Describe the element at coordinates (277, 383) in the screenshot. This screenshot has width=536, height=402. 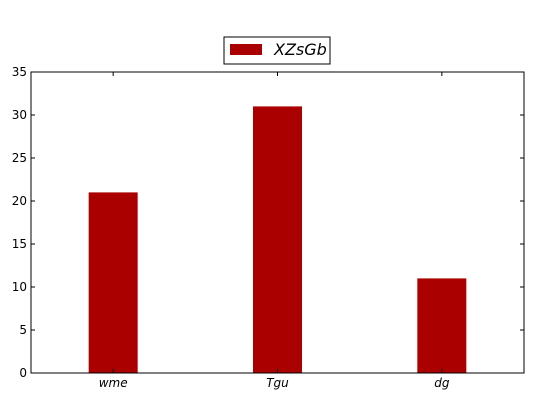
I see `x-tick-label: Tgu` at that location.